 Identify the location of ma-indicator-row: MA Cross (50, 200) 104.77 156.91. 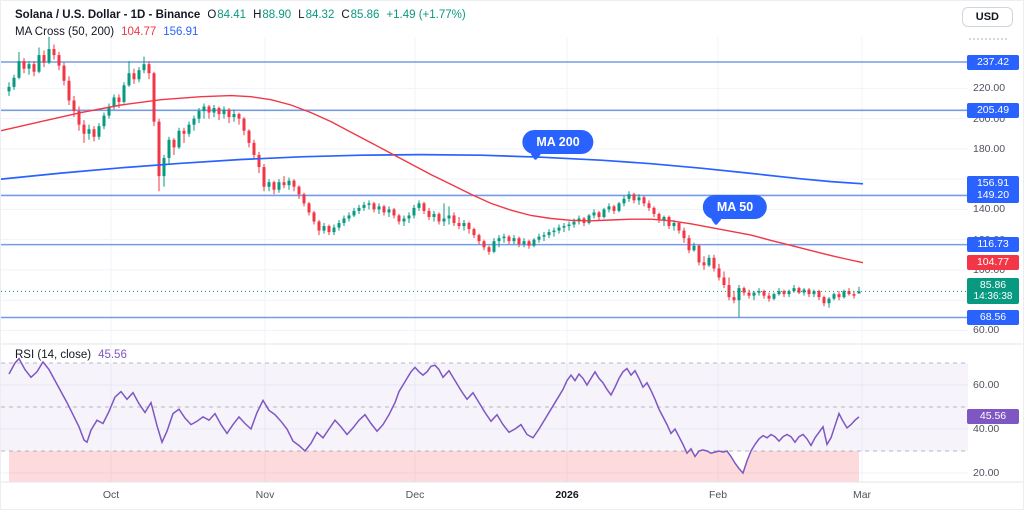
(106, 32).